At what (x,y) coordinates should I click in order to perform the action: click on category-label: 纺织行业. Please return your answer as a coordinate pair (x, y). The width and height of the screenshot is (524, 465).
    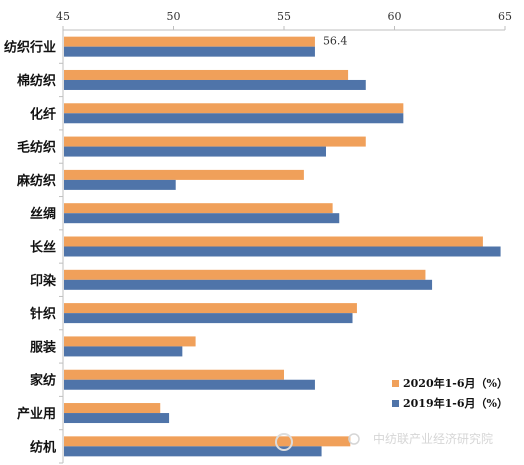
    Looking at the image, I should click on (30, 48).